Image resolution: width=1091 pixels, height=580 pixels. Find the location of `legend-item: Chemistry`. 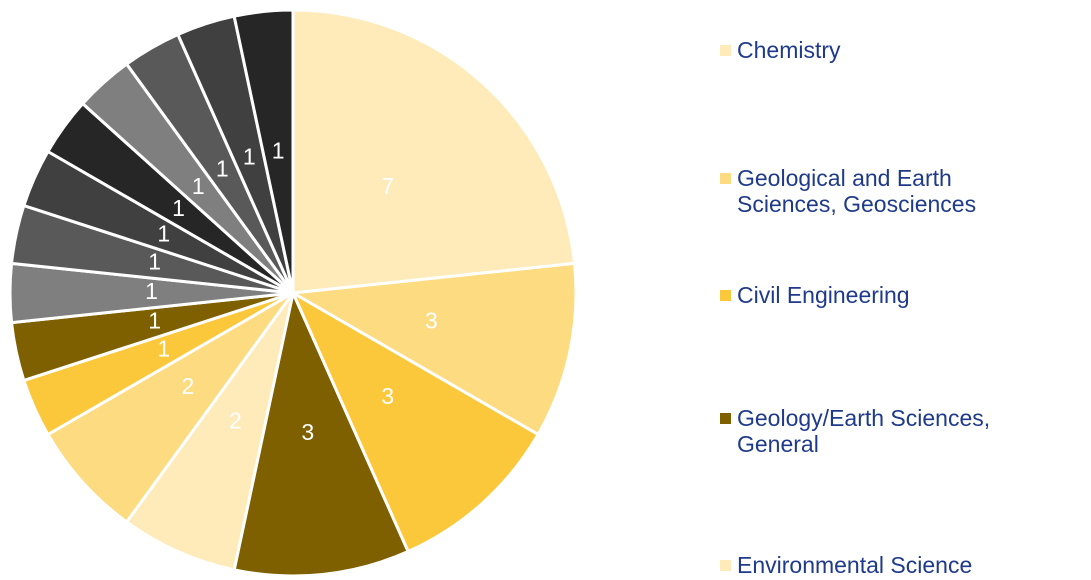

legend-item: Chemistry is located at coordinates (873, 50).